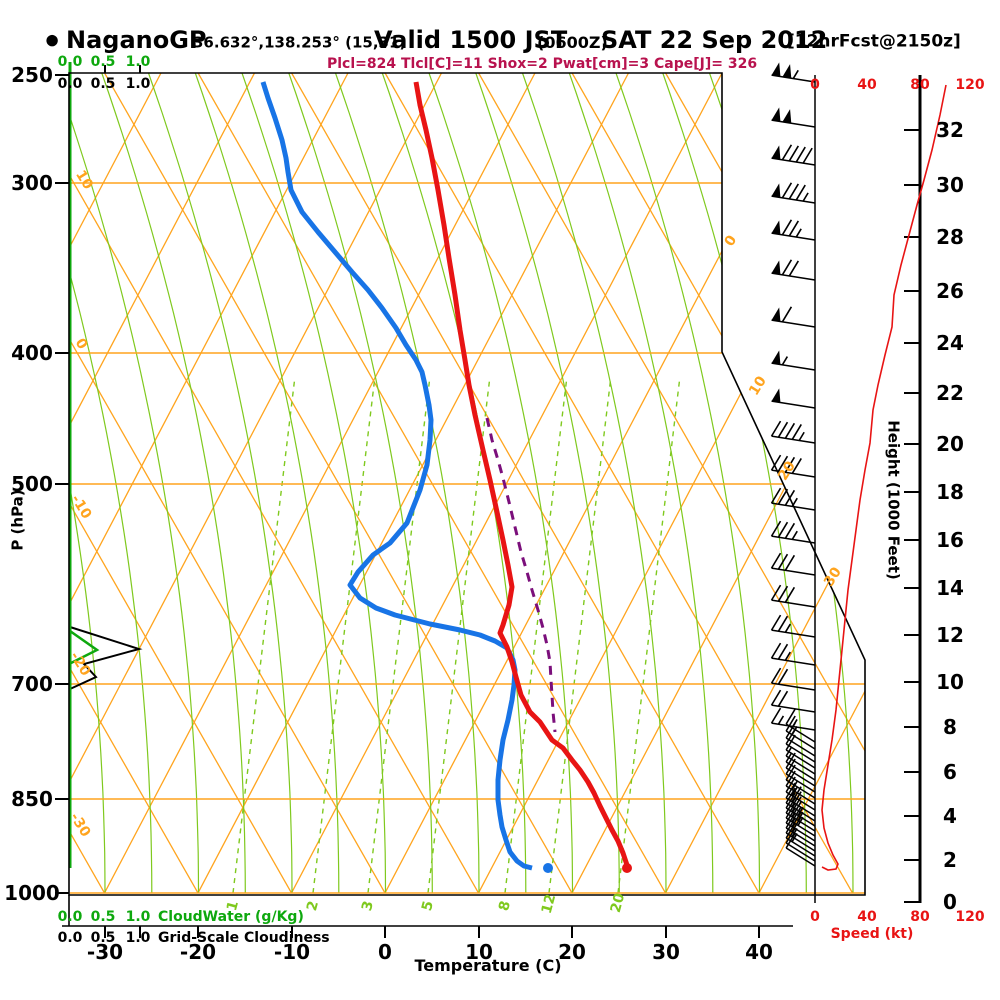  I want to click on pressure-tick-label: 400, so click(32, 353).